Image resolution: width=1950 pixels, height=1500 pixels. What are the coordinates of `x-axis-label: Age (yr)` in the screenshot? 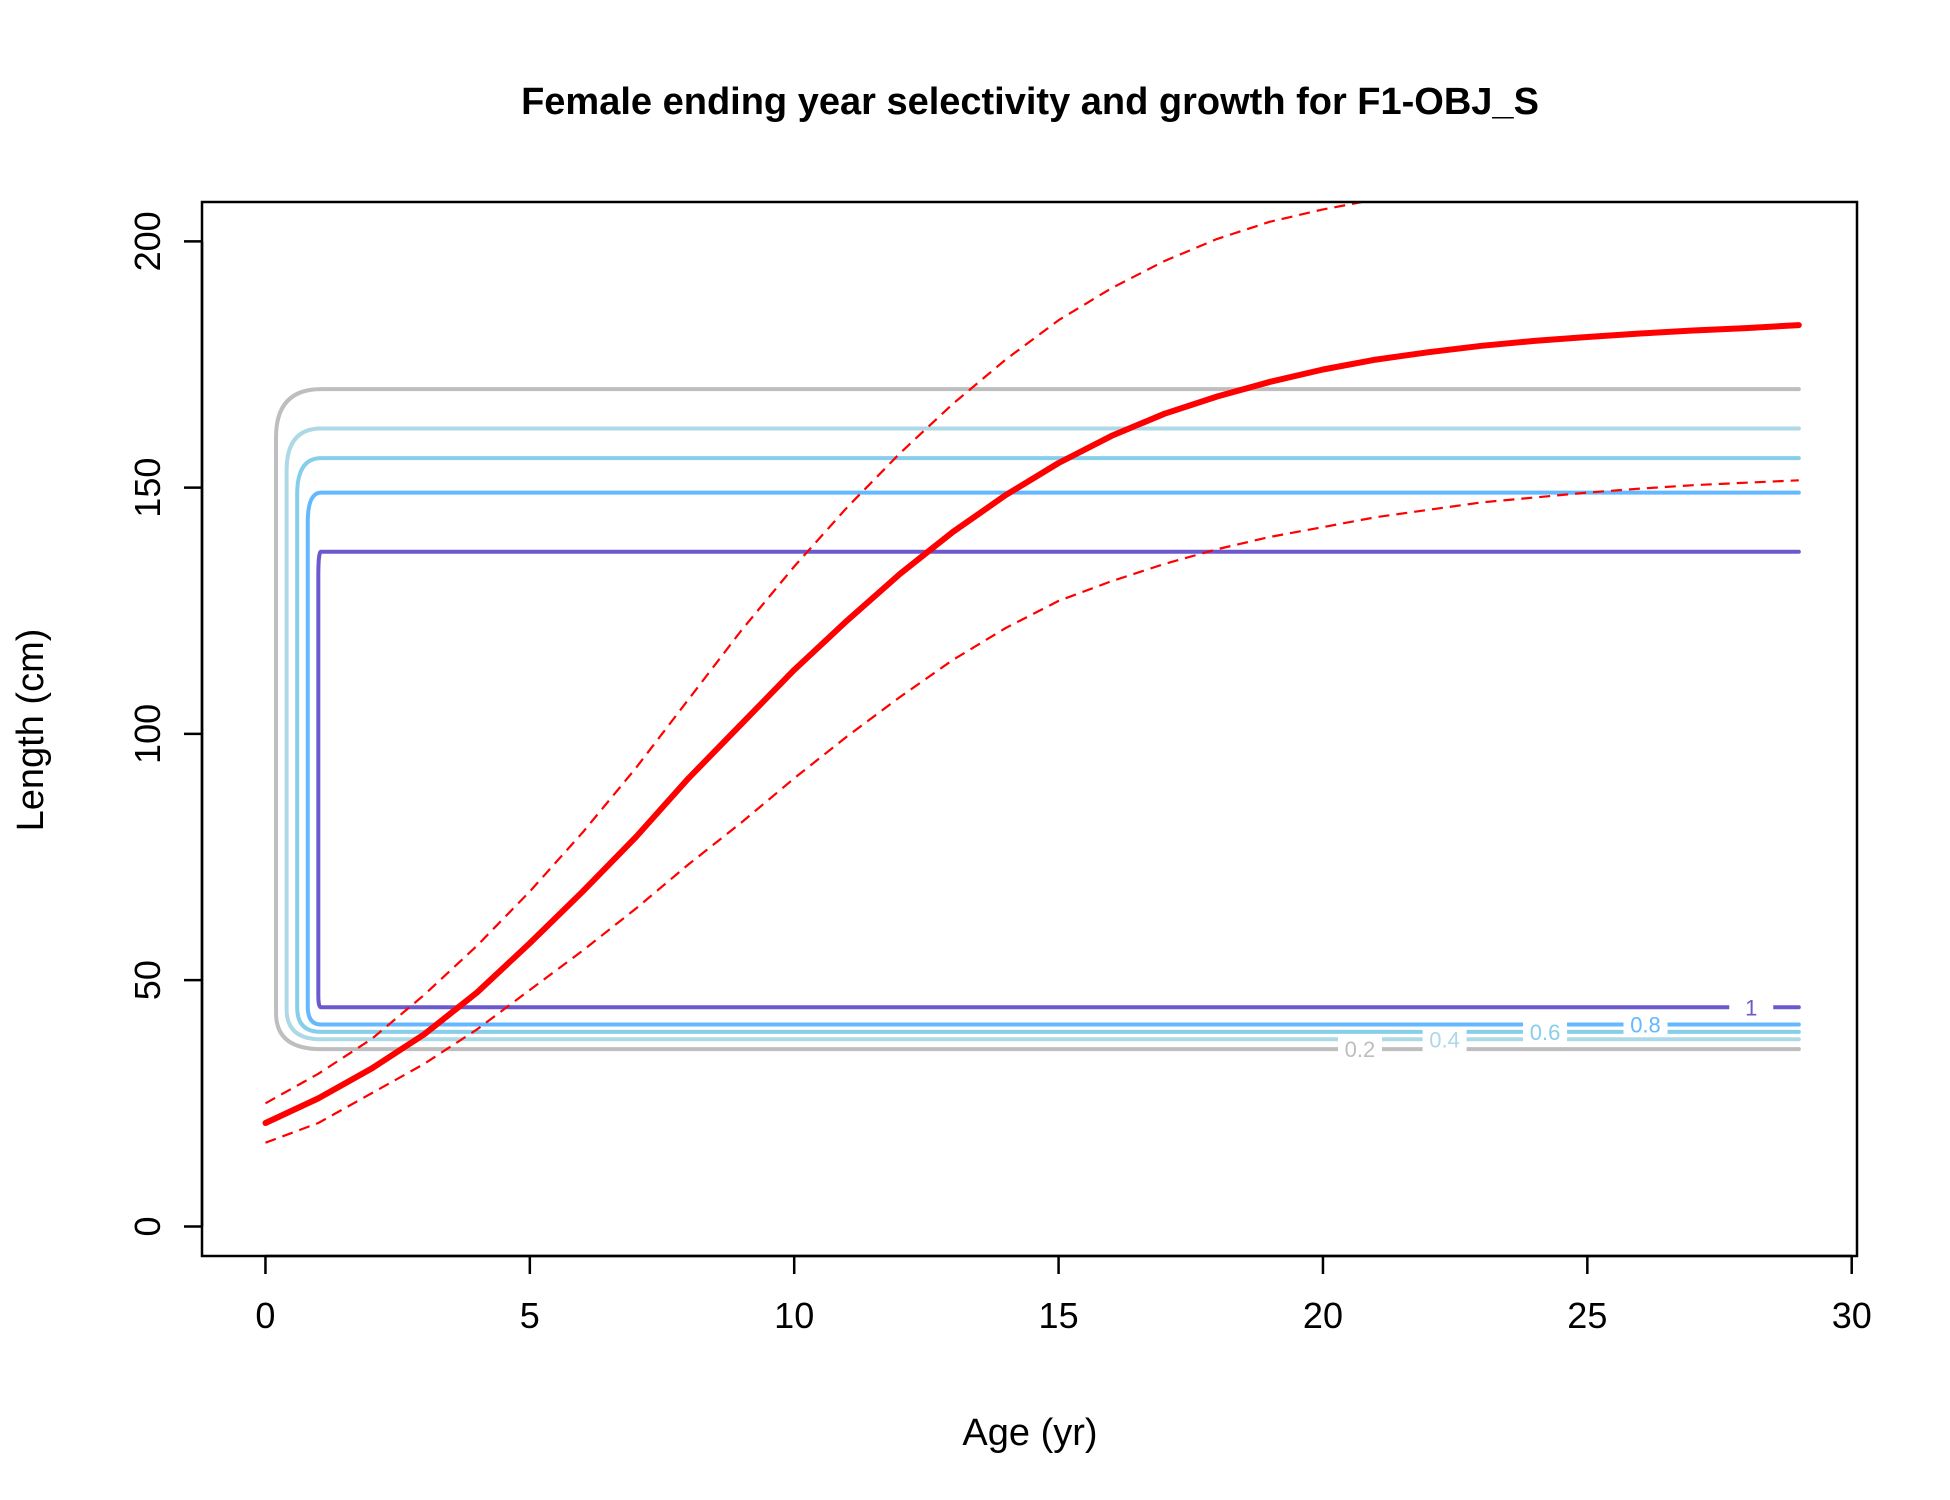 It's located at (1029, 1433).